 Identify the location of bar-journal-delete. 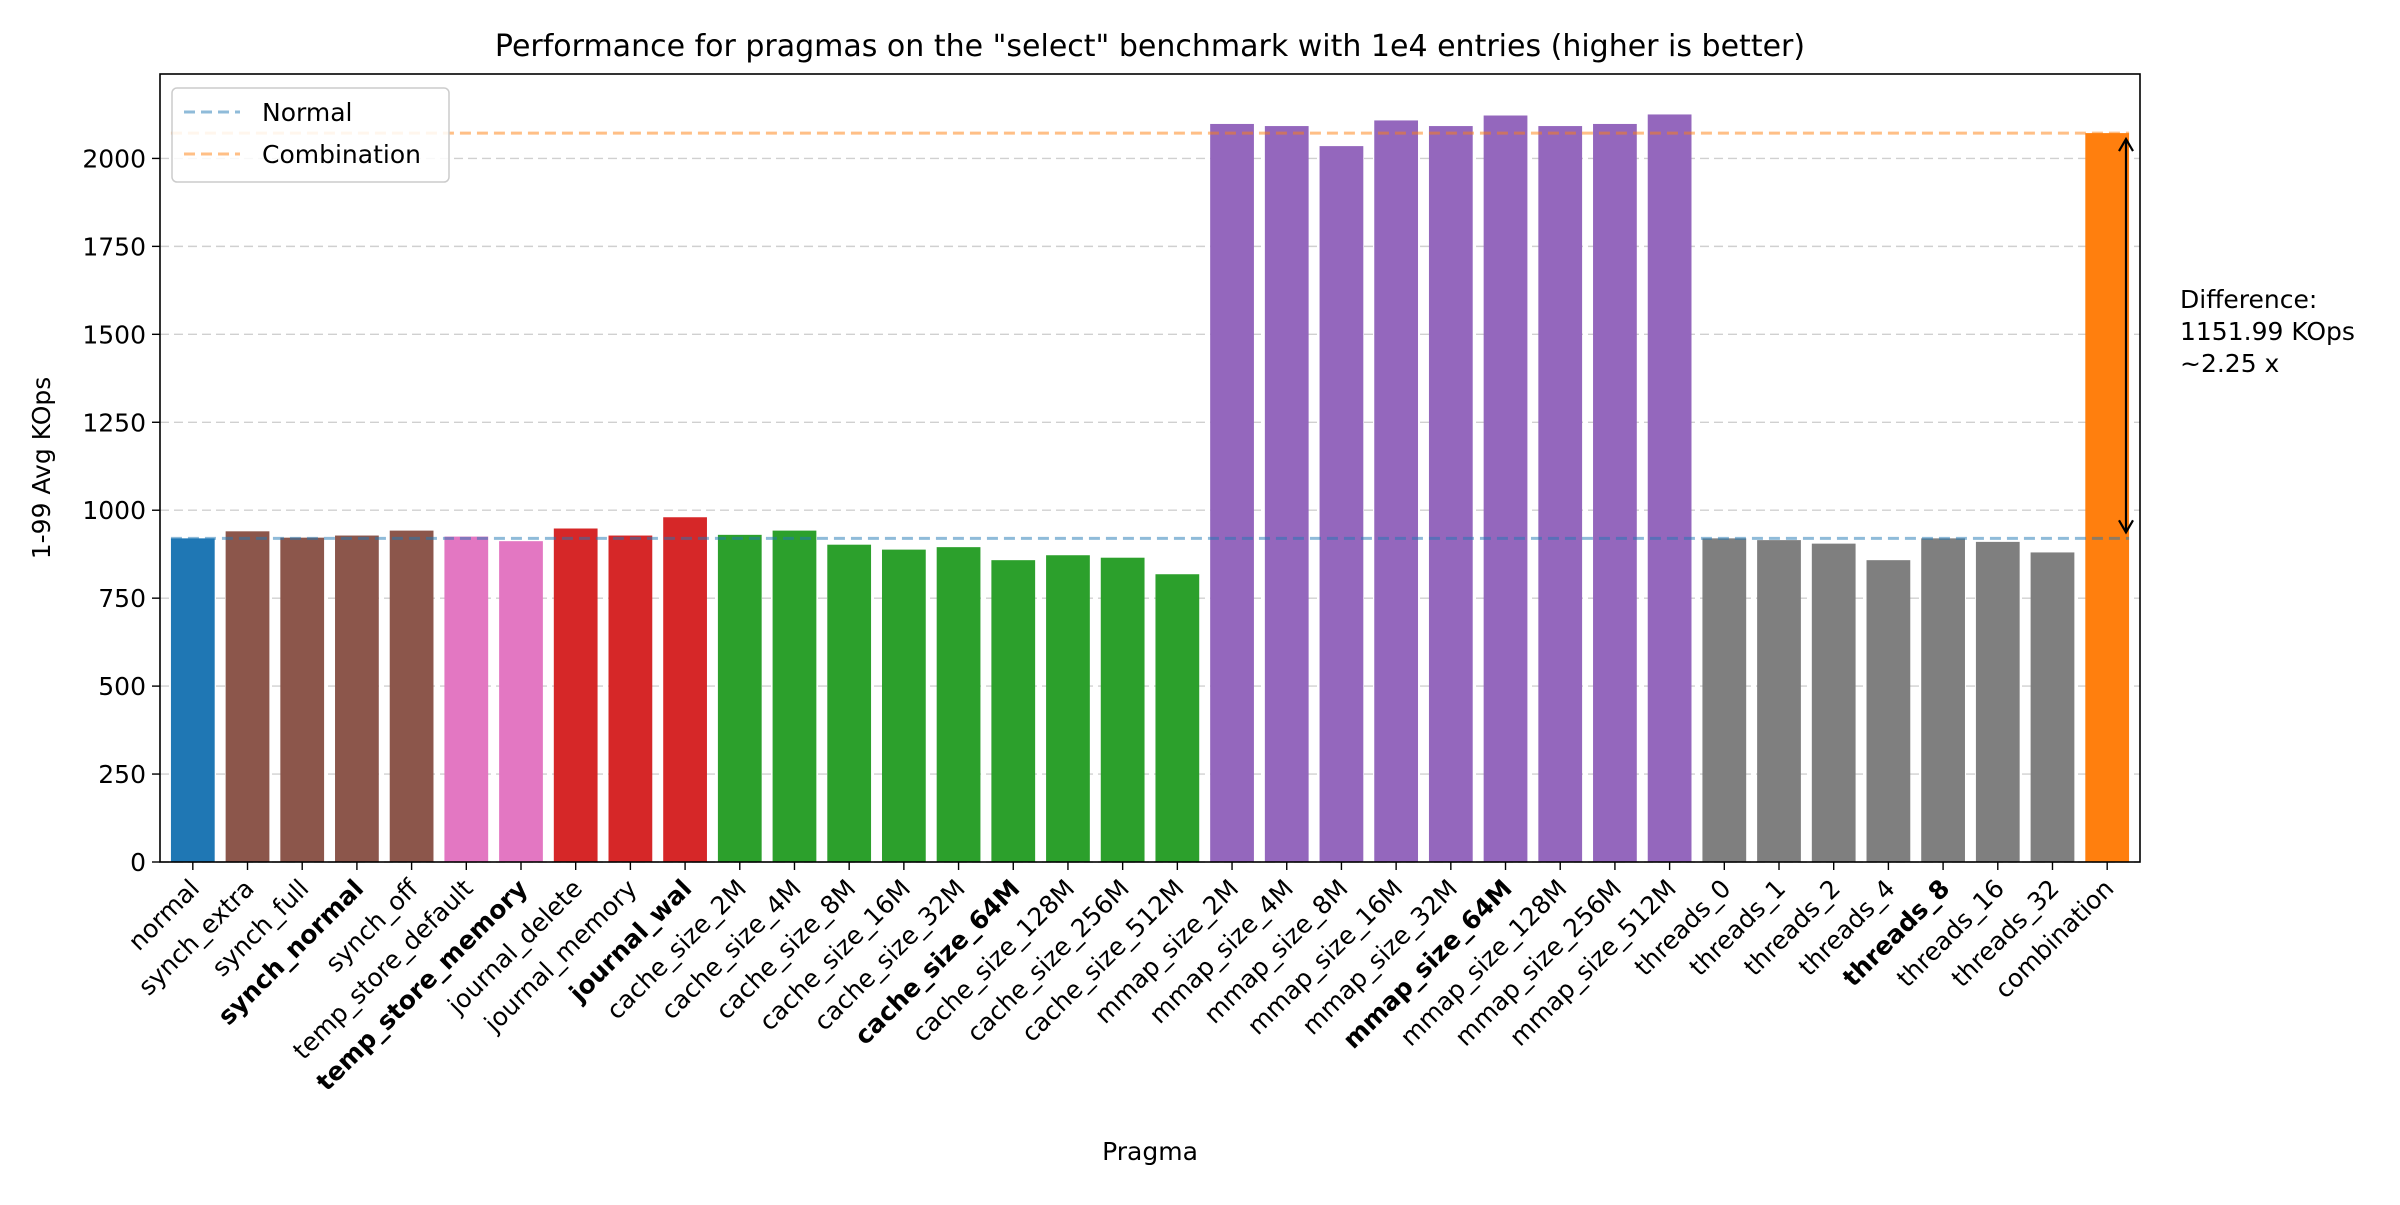
(575, 695).